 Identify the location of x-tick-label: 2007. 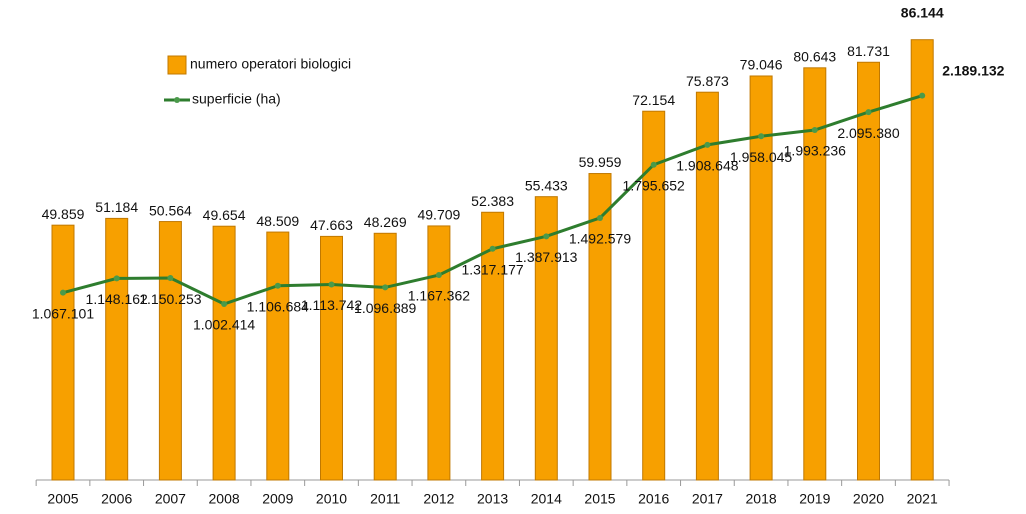
(170, 499).